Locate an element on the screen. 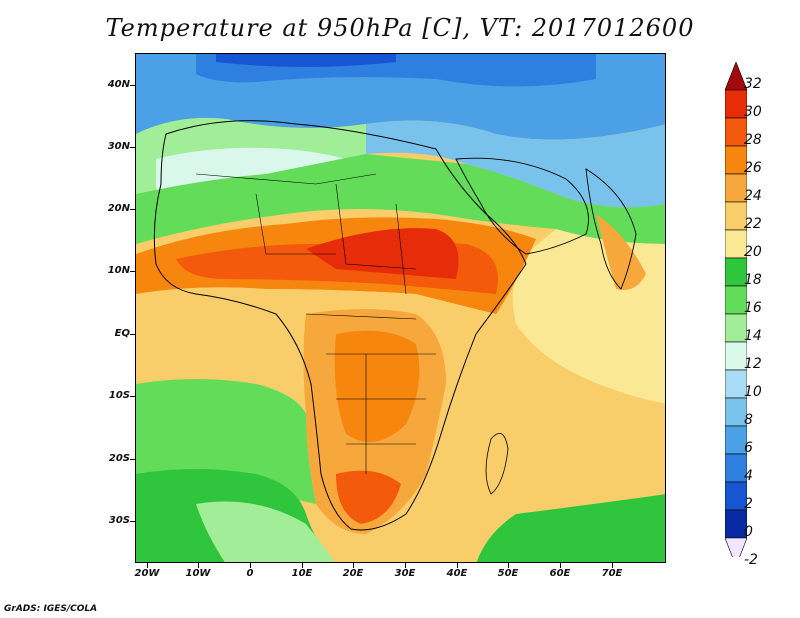 The width and height of the screenshot is (800, 618). colorbar-label: 20 is located at coordinates (753, 252).